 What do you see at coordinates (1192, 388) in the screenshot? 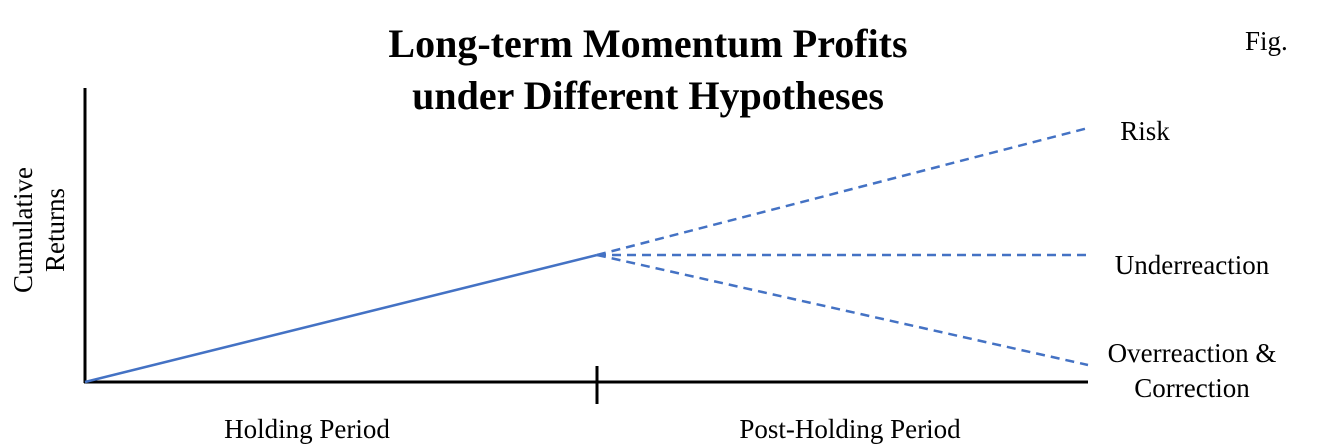
I see `scenario-label: Correction` at bounding box center [1192, 388].